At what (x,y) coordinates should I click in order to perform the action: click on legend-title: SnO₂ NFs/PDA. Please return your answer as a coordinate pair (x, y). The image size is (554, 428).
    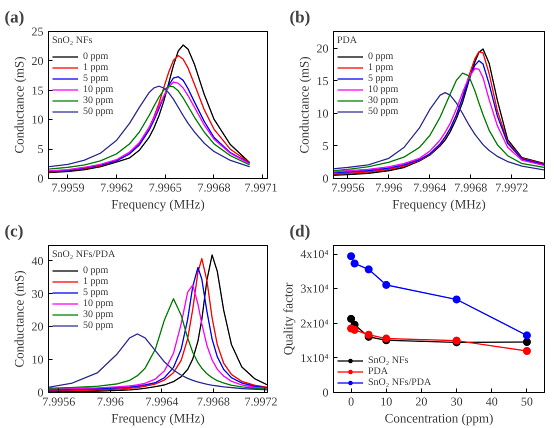
    Looking at the image, I should click on (84, 254).